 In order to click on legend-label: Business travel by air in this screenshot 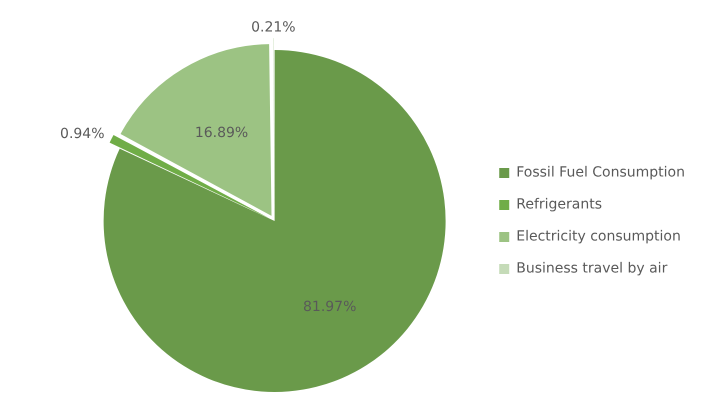, I will do `click(592, 268)`.